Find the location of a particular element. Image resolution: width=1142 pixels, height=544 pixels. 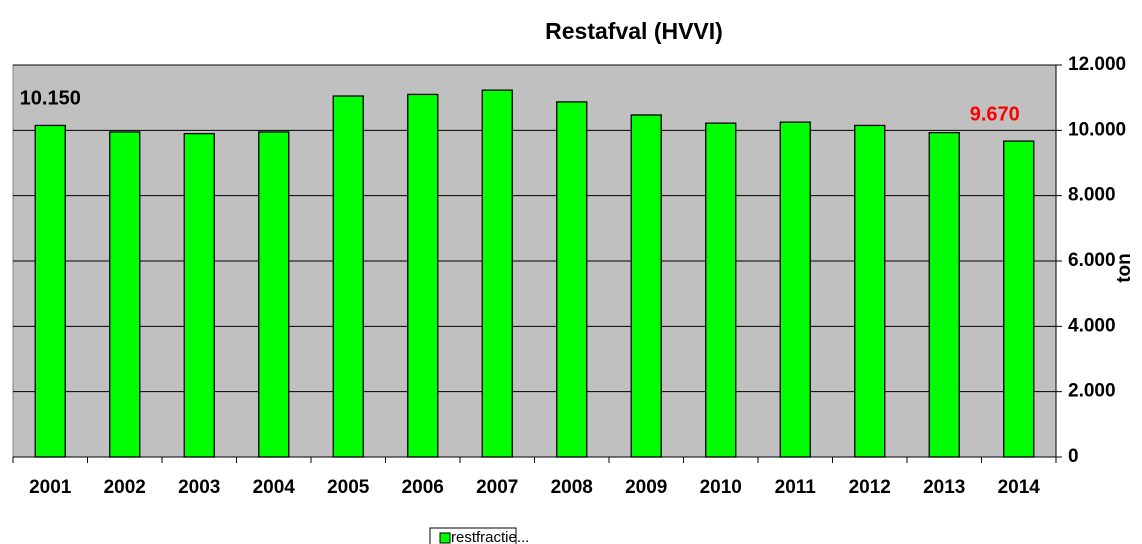

x-tick-label: 2002 is located at coordinates (125, 487).